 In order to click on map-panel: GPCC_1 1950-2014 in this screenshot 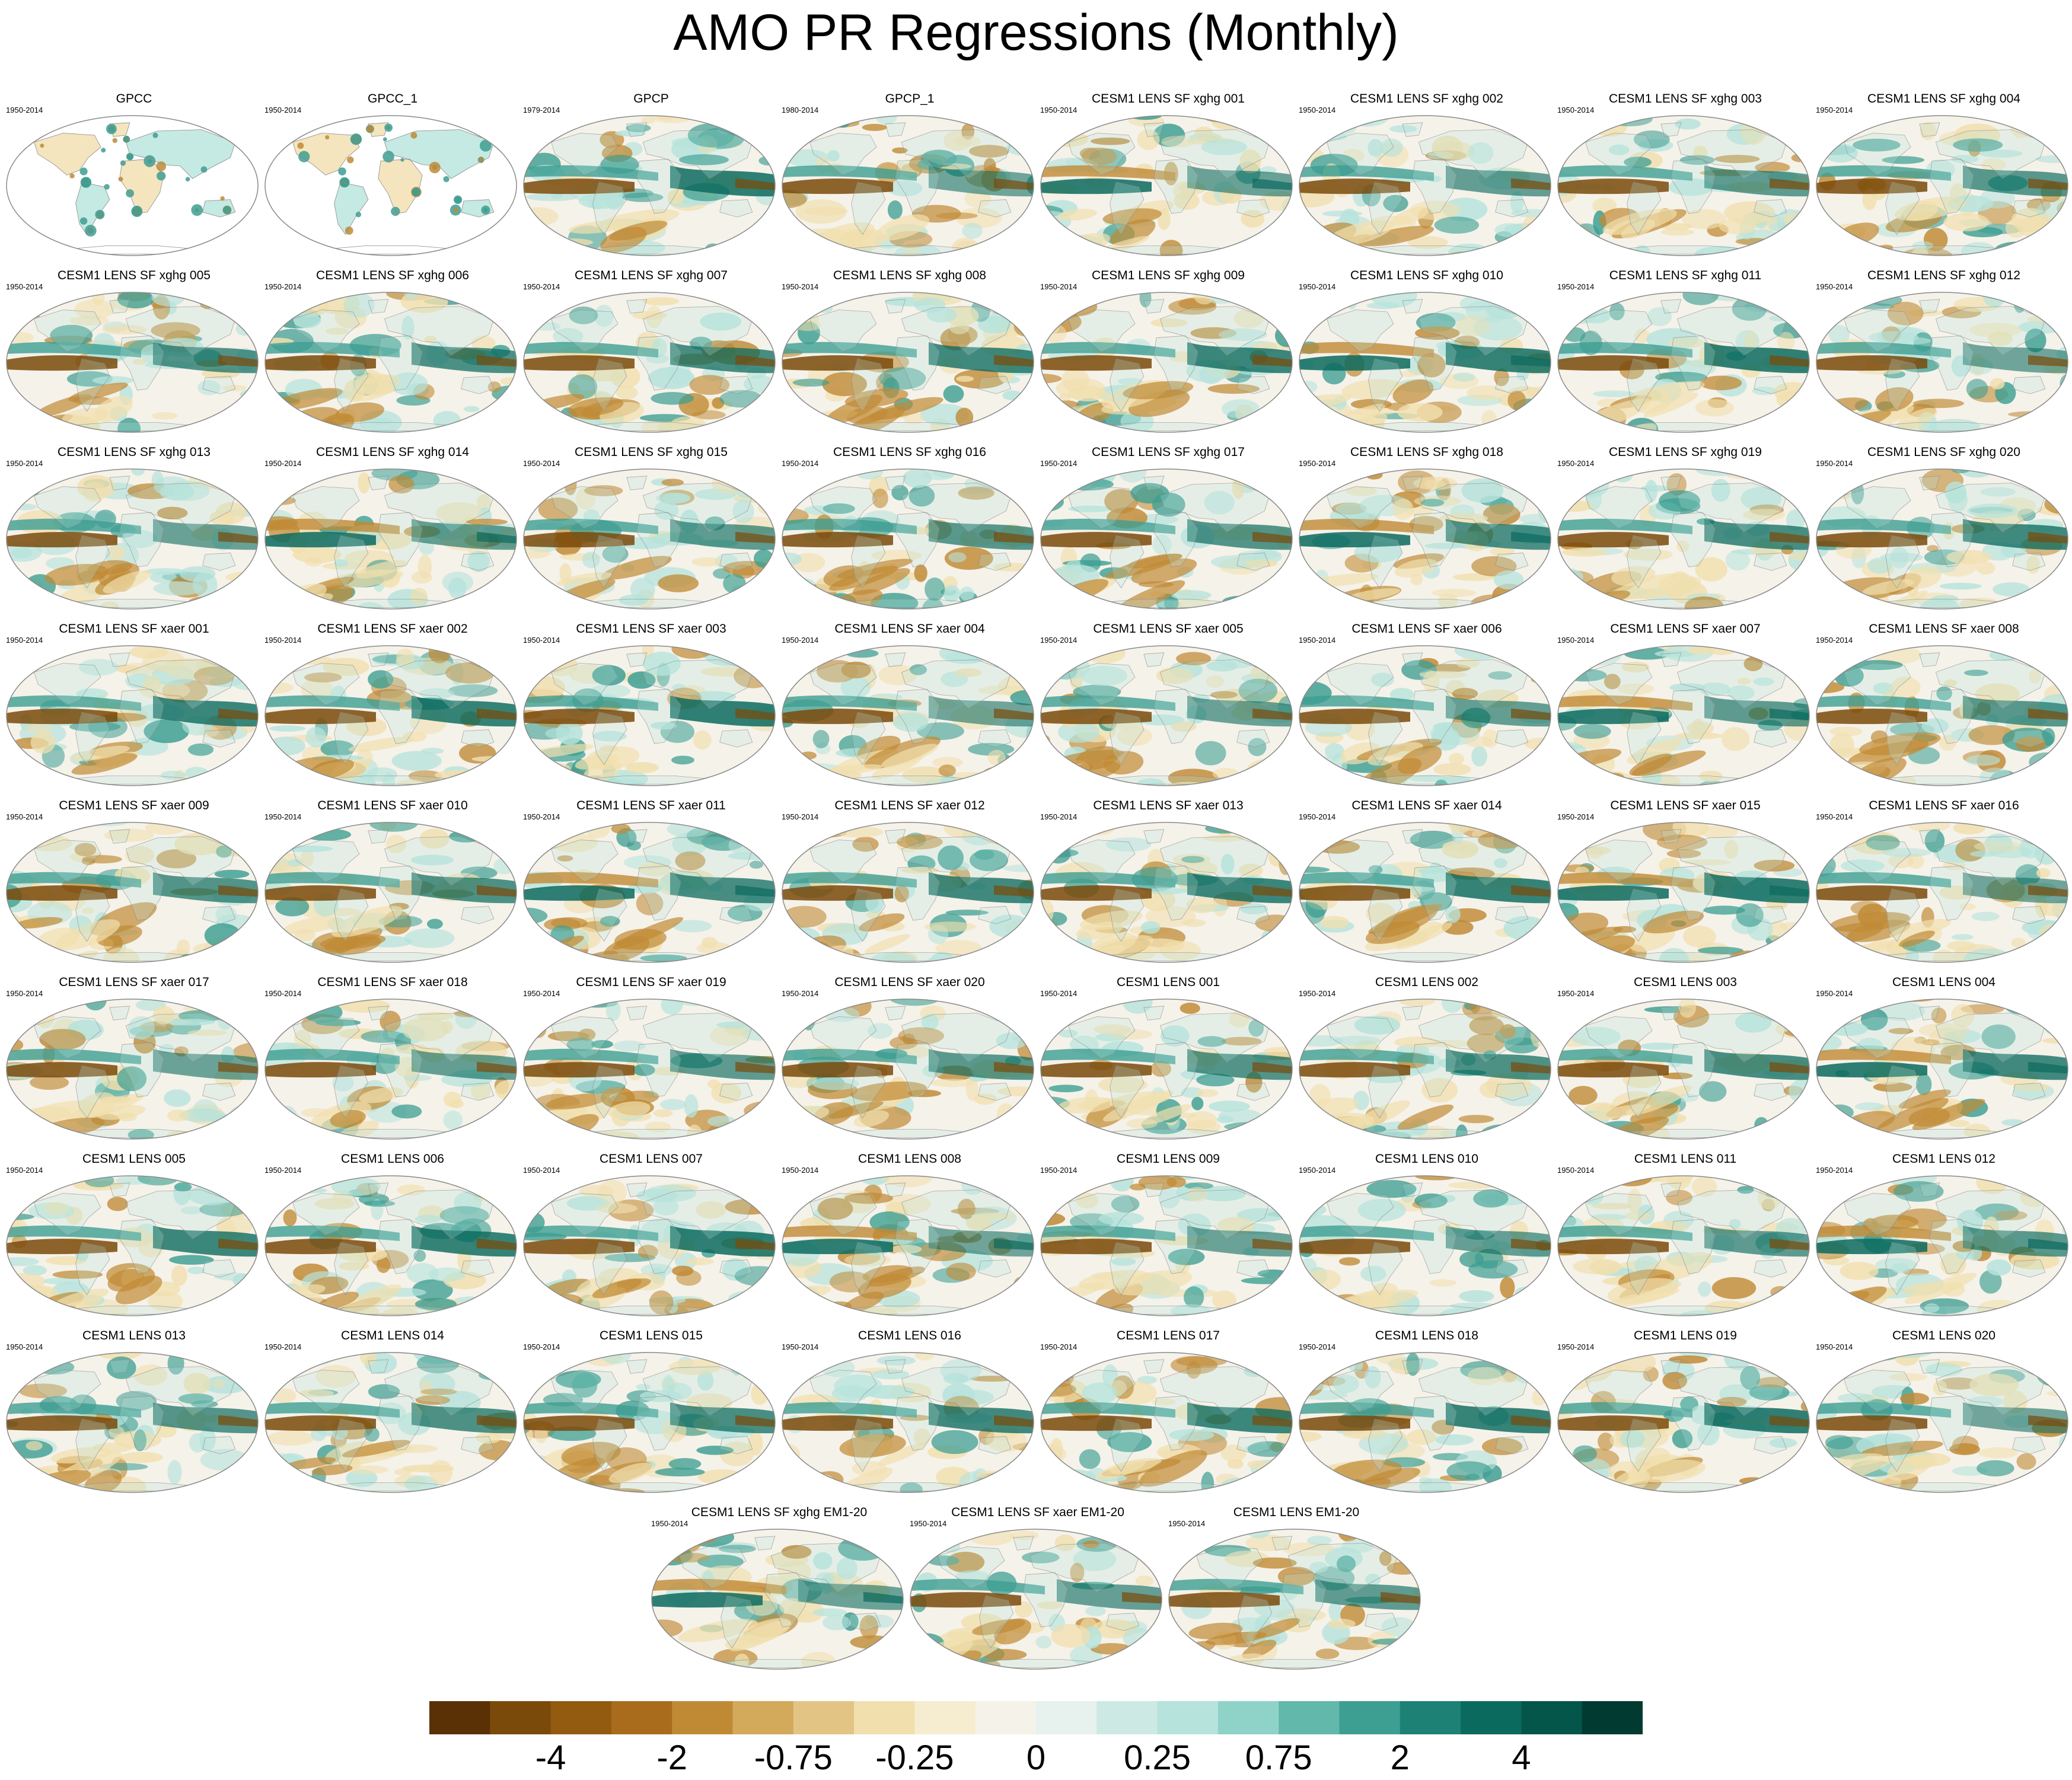, I will do `click(392, 177)`.